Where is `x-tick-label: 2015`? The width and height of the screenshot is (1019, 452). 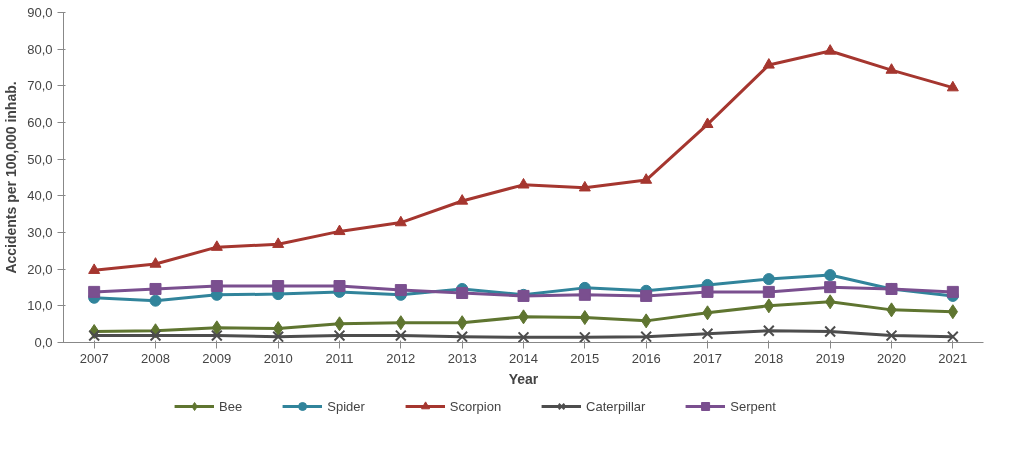 x-tick-label: 2015 is located at coordinates (585, 358).